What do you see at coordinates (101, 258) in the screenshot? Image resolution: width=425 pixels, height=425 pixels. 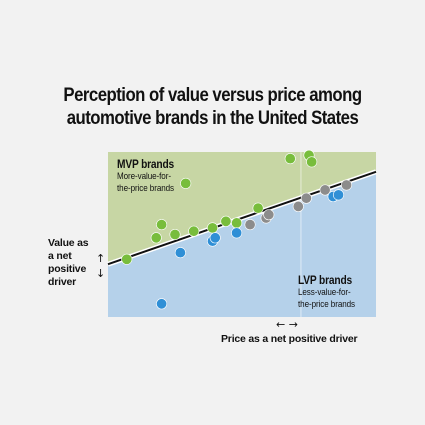 I see `y-up-arrow-icon: ↑` at bounding box center [101, 258].